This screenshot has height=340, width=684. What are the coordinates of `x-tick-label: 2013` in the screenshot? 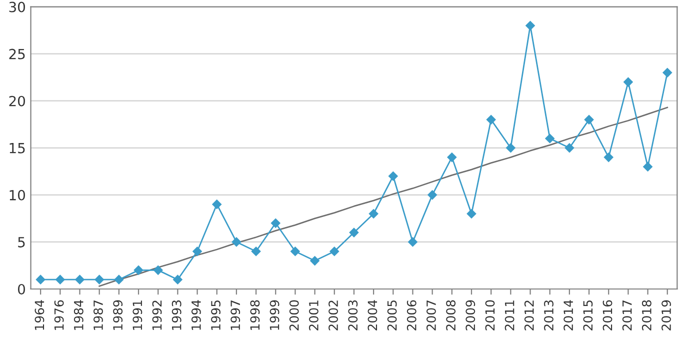 It's located at (549, 315).